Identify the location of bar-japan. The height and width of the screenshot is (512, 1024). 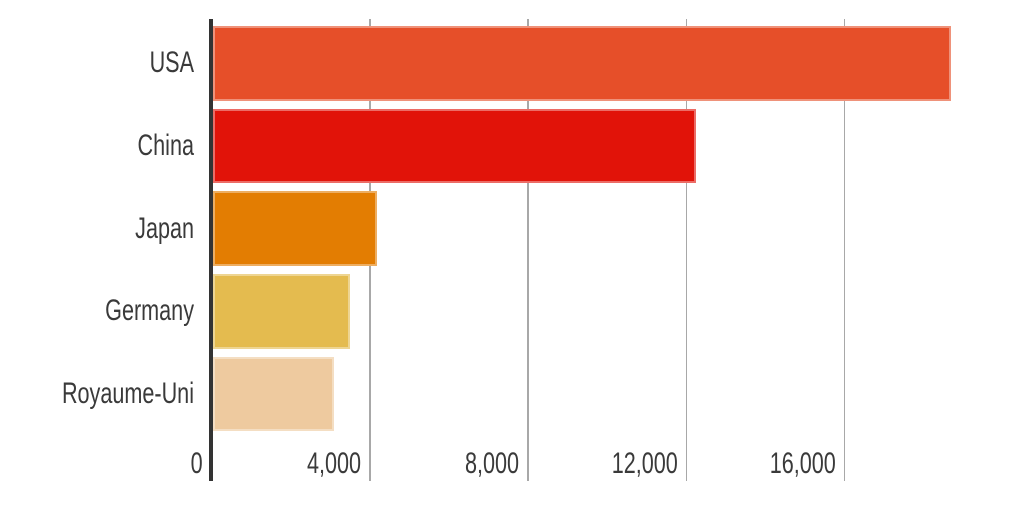
(295, 228).